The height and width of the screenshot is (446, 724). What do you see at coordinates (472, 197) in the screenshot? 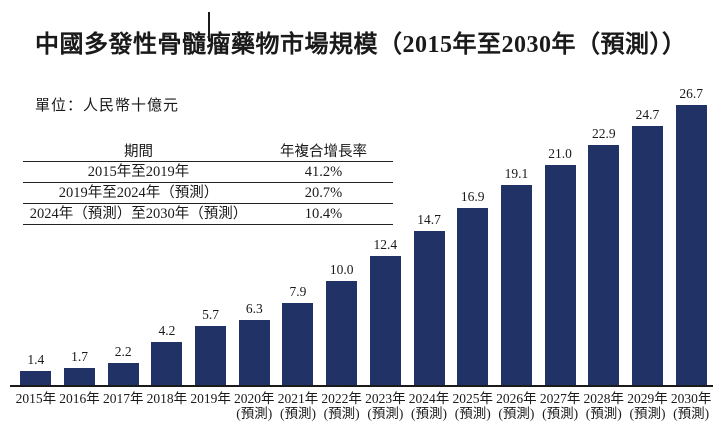
I see `bar-value-label: 16.9` at bounding box center [472, 197].